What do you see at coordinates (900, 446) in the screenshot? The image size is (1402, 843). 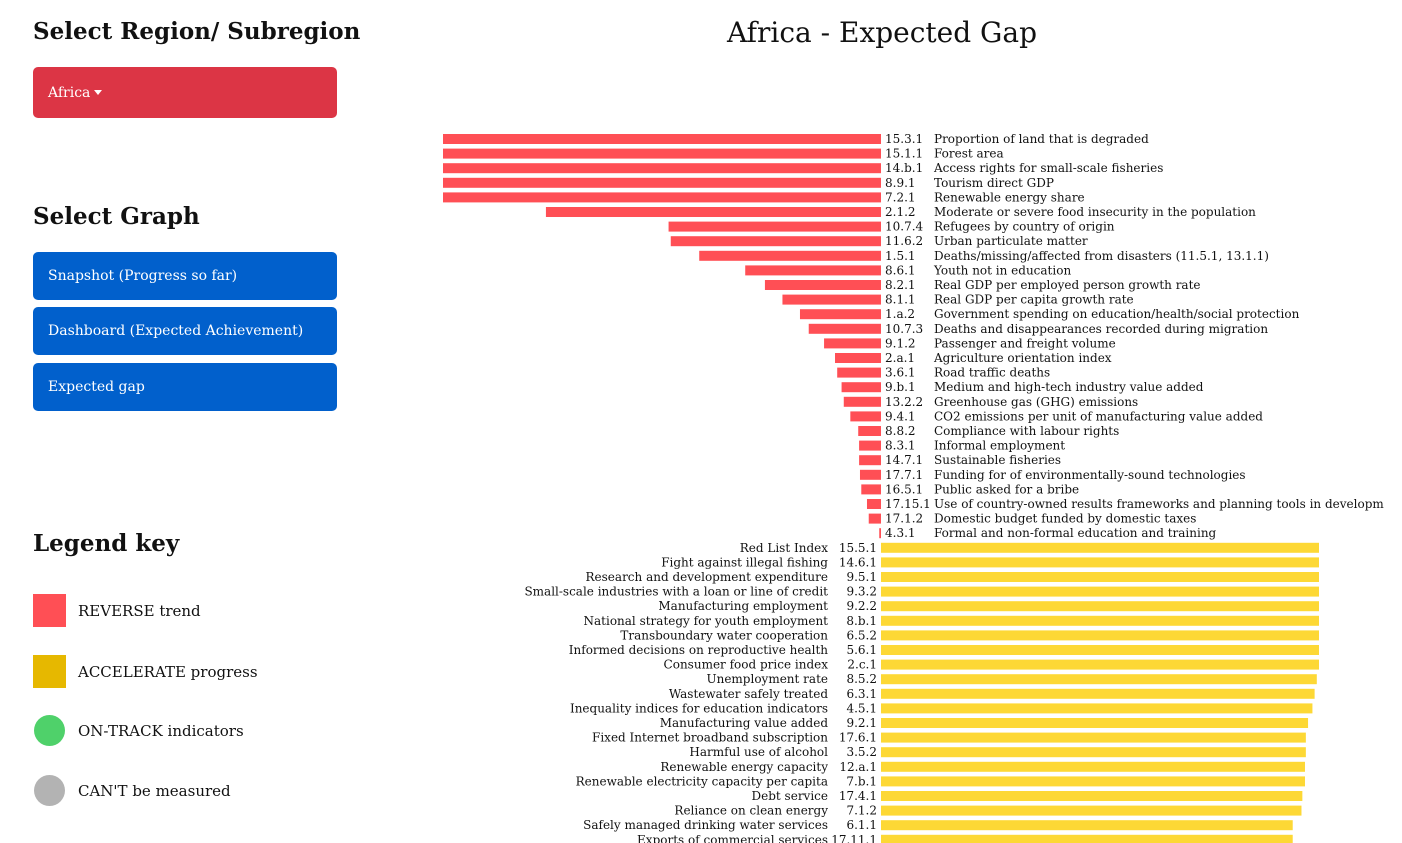 I see `reverse-bar-code-8-3-1: 8.3.1` at bounding box center [900, 446].